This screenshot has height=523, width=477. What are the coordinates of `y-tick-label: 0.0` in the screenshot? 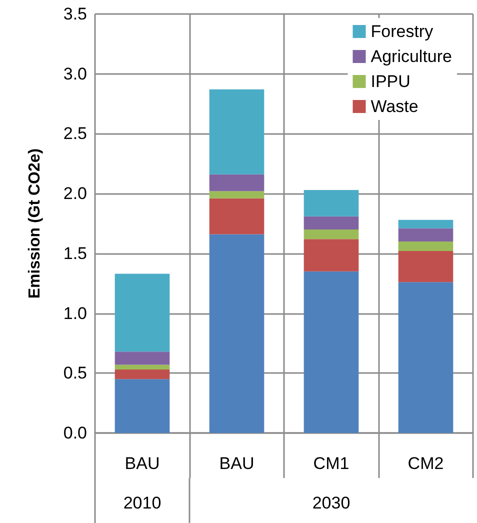 It's located at (75, 433).